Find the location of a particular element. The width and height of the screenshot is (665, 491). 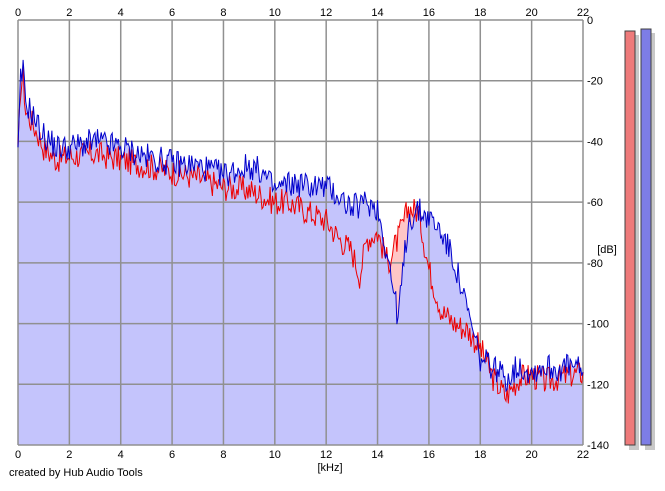

x-tick-label-bottom: 20 is located at coordinates (532, 455).